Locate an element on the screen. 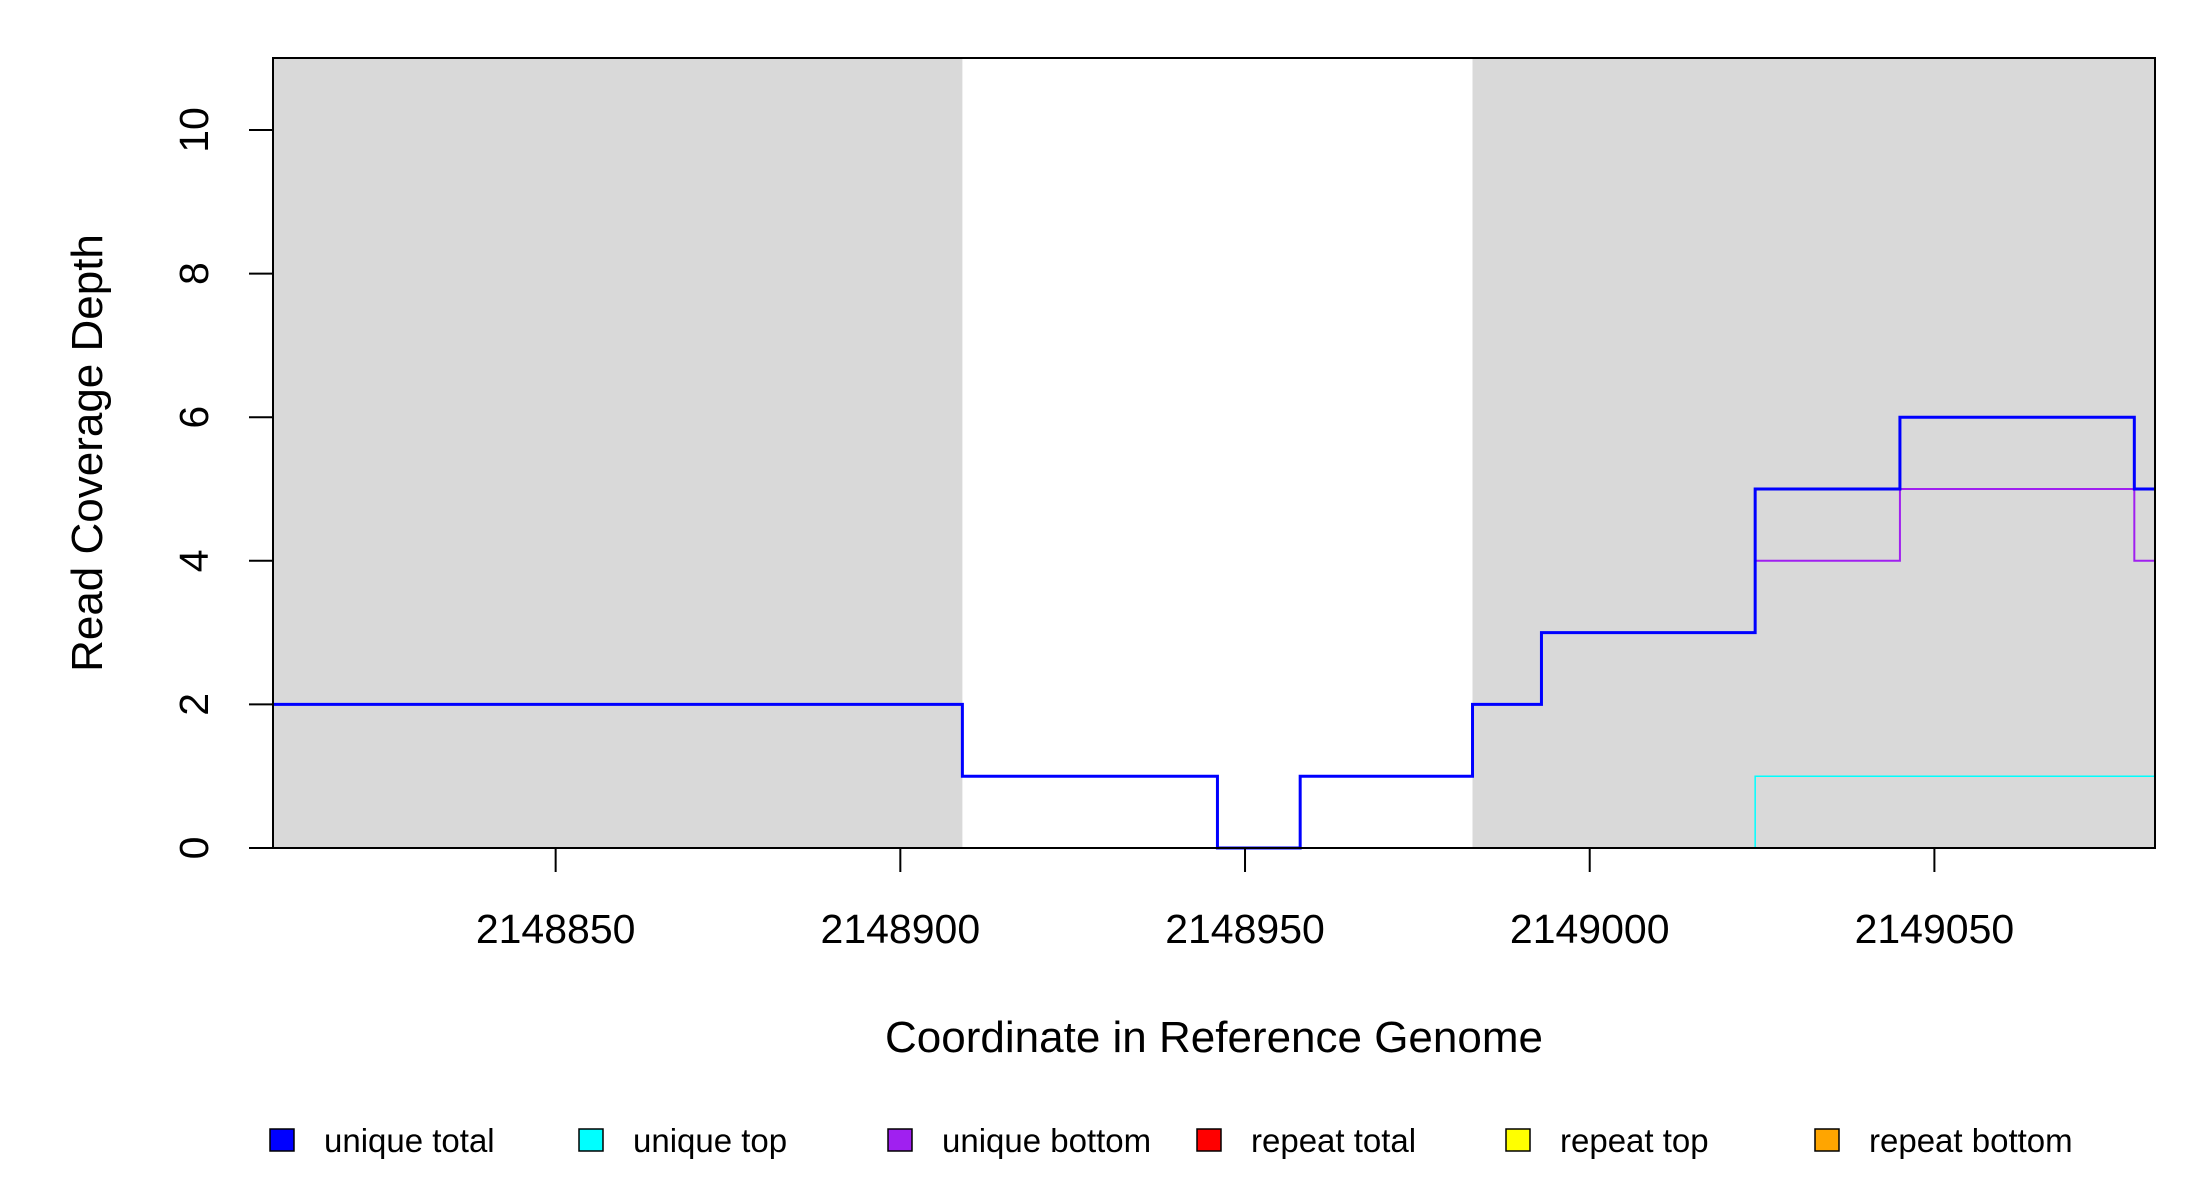 The height and width of the screenshot is (1200, 2200). legend-swatch-repeat-top is located at coordinates (1518, 1140).